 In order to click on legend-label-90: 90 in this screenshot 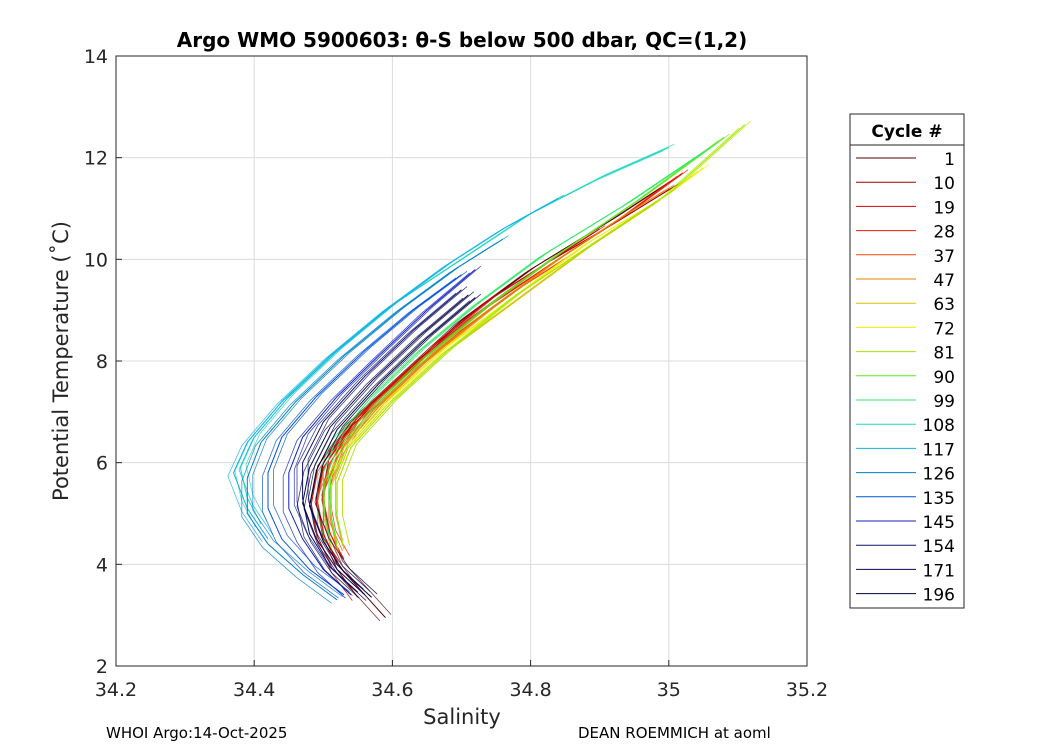, I will do `click(944, 378)`.